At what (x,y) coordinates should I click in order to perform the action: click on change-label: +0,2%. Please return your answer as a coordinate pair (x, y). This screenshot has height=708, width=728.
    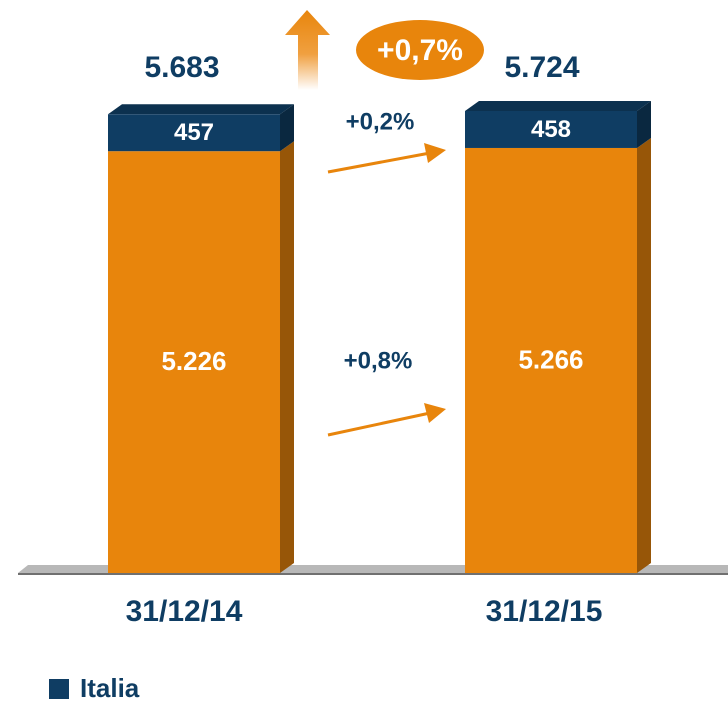
    Looking at the image, I should click on (380, 121).